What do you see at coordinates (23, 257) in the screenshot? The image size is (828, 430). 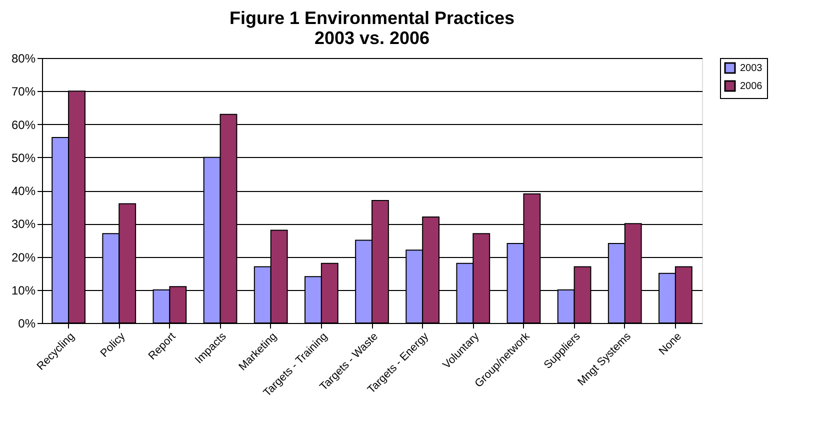 I see `y-tick-label: 20%` at bounding box center [23, 257].